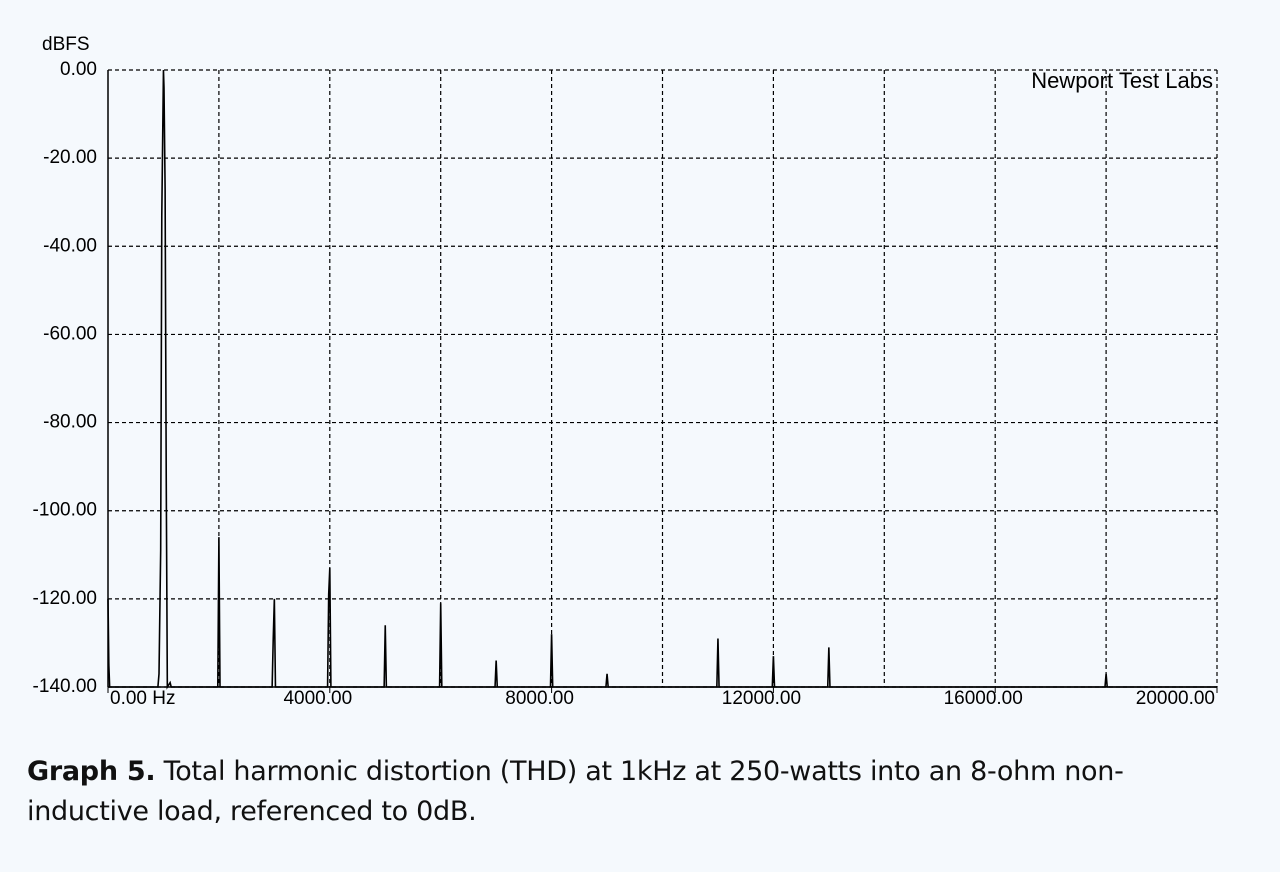  I want to click on y-axis-label: dBFS, so click(66, 44).